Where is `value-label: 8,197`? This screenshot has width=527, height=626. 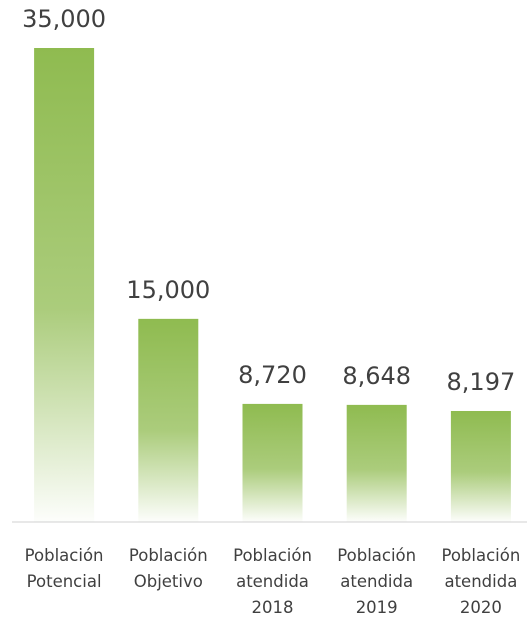
value-label: 8,197 is located at coordinates (481, 382).